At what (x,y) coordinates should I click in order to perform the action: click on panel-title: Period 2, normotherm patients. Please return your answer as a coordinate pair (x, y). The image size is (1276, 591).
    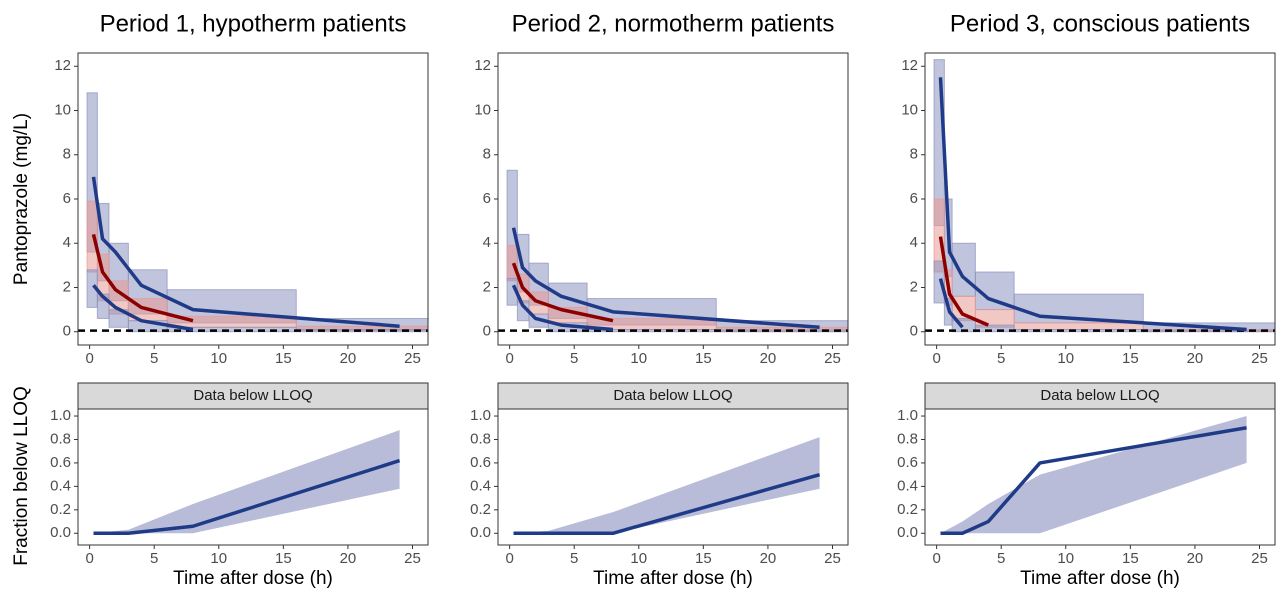
    Looking at the image, I should click on (673, 23).